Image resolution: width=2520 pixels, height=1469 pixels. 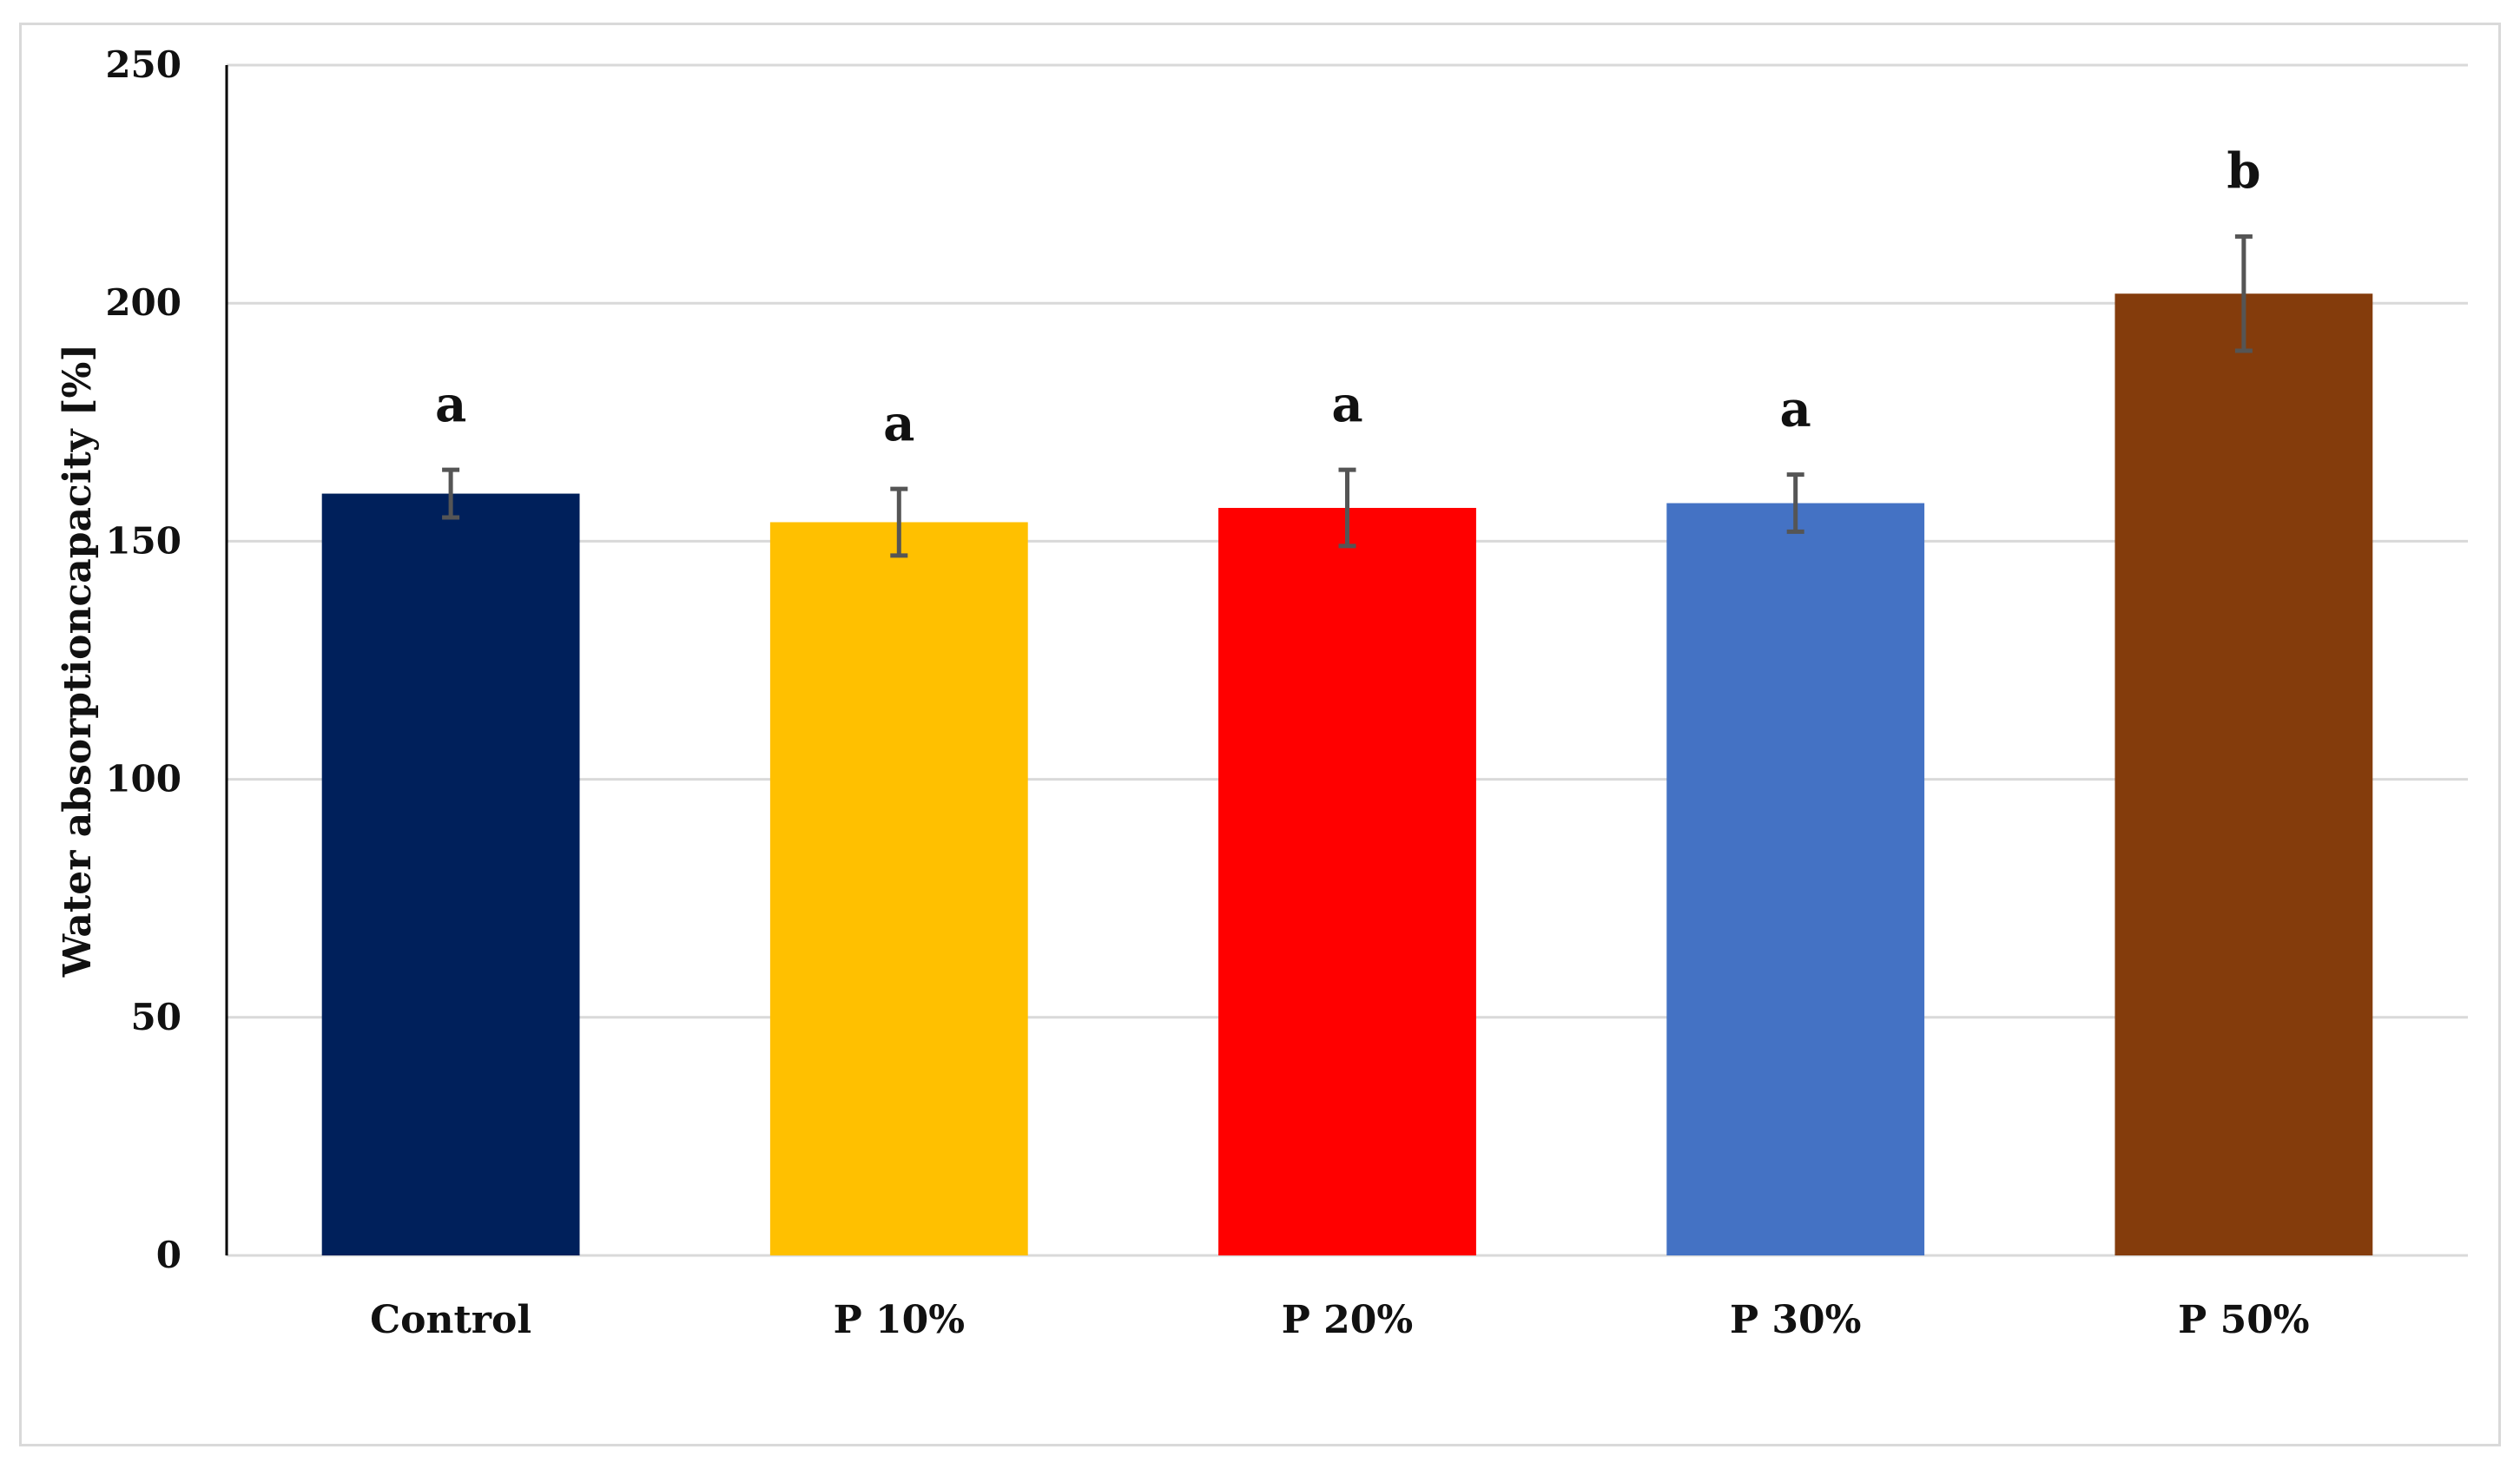 What do you see at coordinates (143, 540) in the screenshot?
I see `y-tick-label-150: 150` at bounding box center [143, 540].